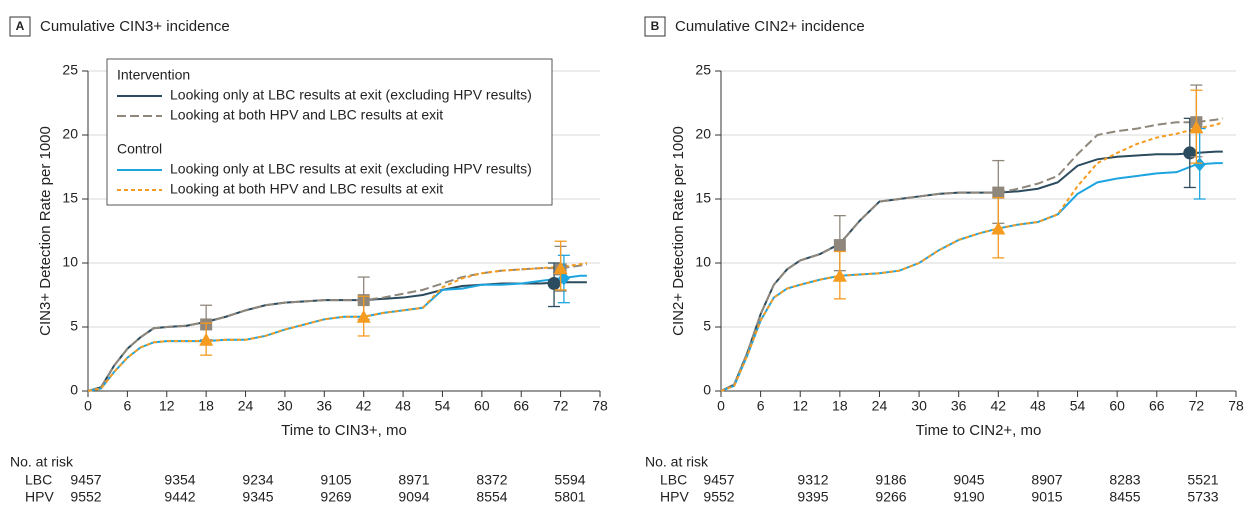 Image resolution: width=1247 pixels, height=510 pixels. What do you see at coordinates (800, 406) in the screenshot?
I see `x-tick-label: 12` at bounding box center [800, 406].